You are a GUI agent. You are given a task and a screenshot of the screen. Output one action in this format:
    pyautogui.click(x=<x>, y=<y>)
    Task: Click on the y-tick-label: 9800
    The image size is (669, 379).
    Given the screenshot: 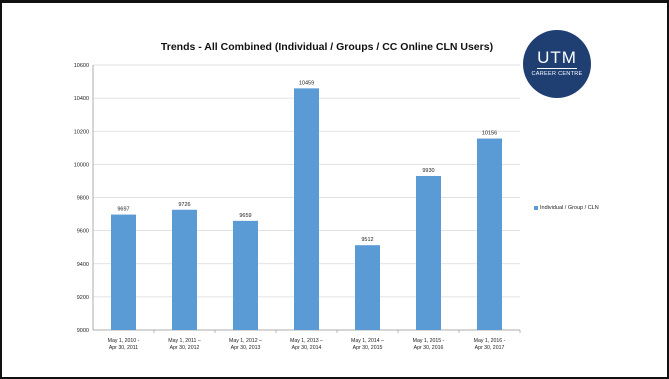 What is the action you would take?
    pyautogui.click(x=83, y=199)
    